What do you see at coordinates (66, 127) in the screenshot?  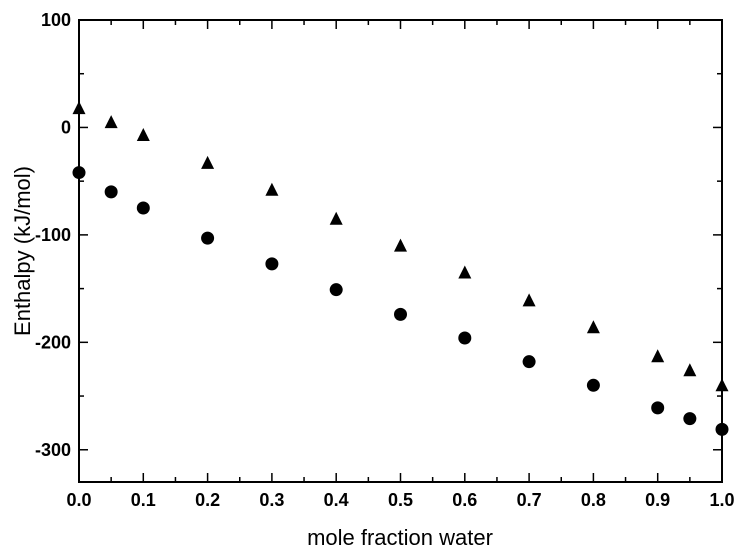 I see `y-tick-label: 0` at bounding box center [66, 127].